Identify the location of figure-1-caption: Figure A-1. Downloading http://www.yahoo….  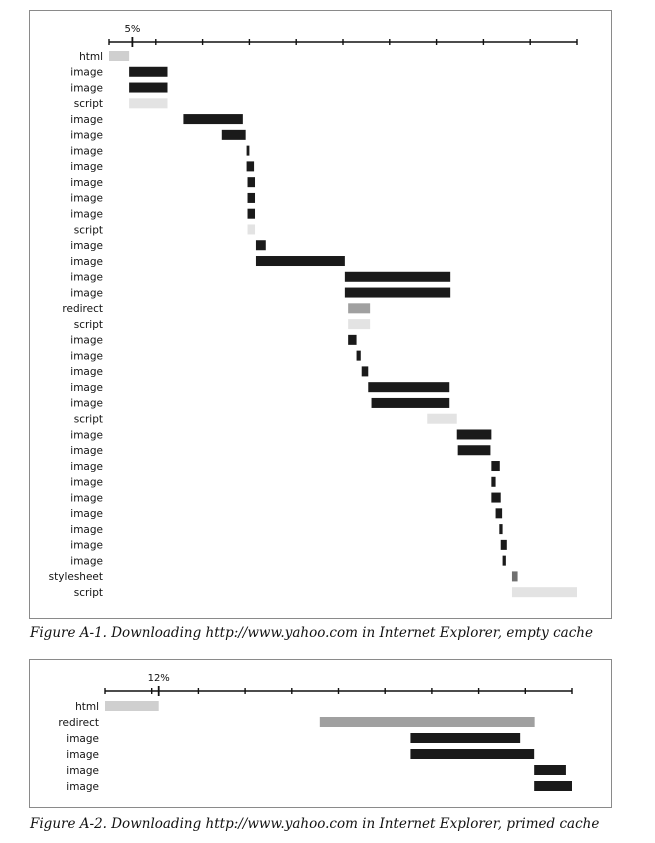
(311, 633).